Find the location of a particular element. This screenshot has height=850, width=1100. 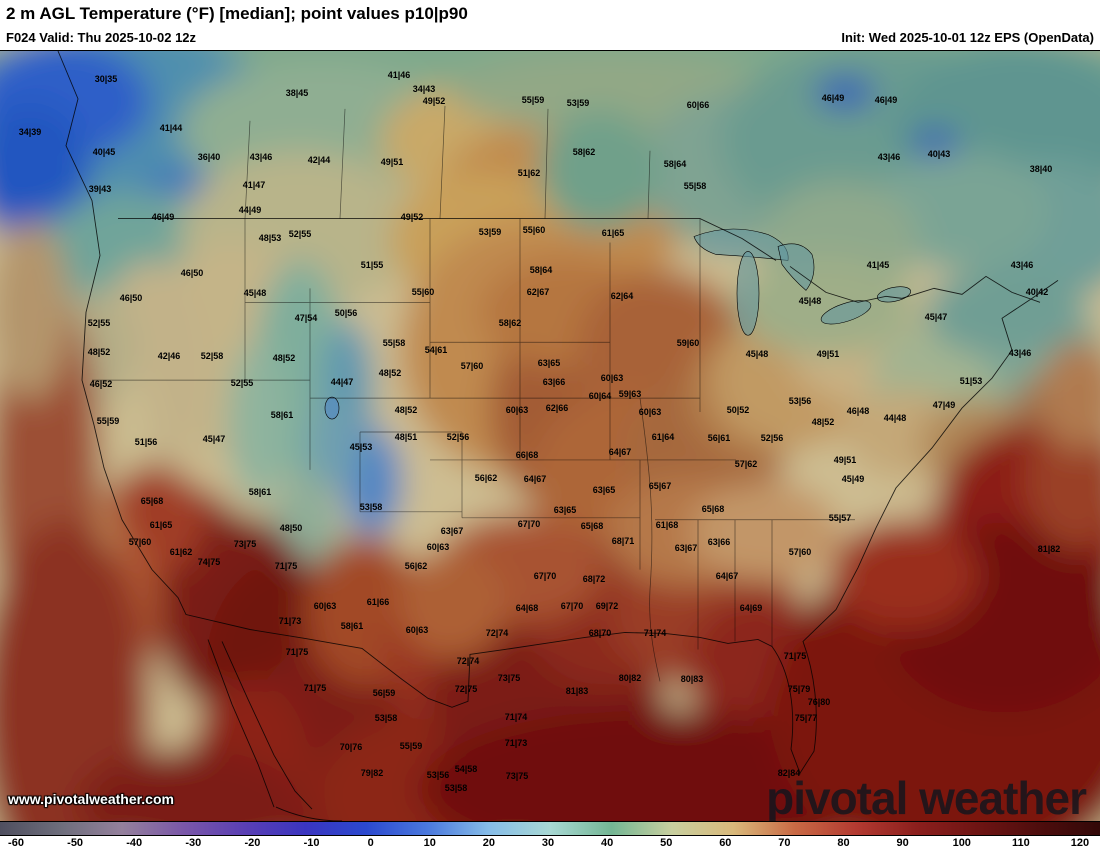

point-value: 41|45 is located at coordinates (878, 265).